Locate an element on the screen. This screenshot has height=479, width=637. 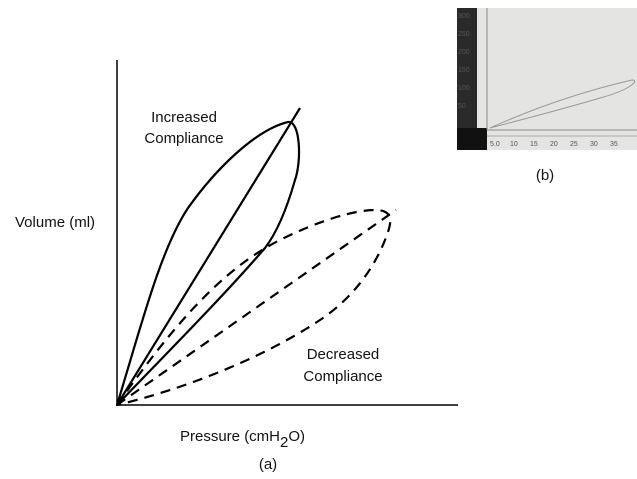
photo-x-tick: 5.0 is located at coordinates (495, 144).